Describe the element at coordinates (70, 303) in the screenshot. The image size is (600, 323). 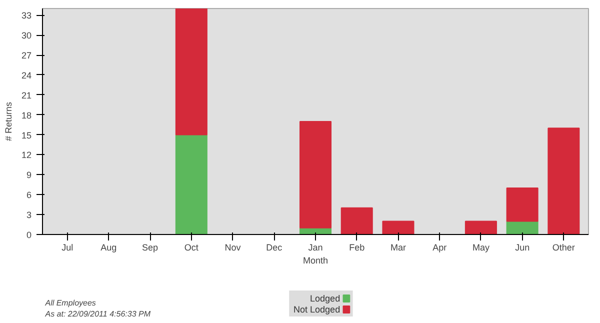
I see `text: All Employees` at that location.